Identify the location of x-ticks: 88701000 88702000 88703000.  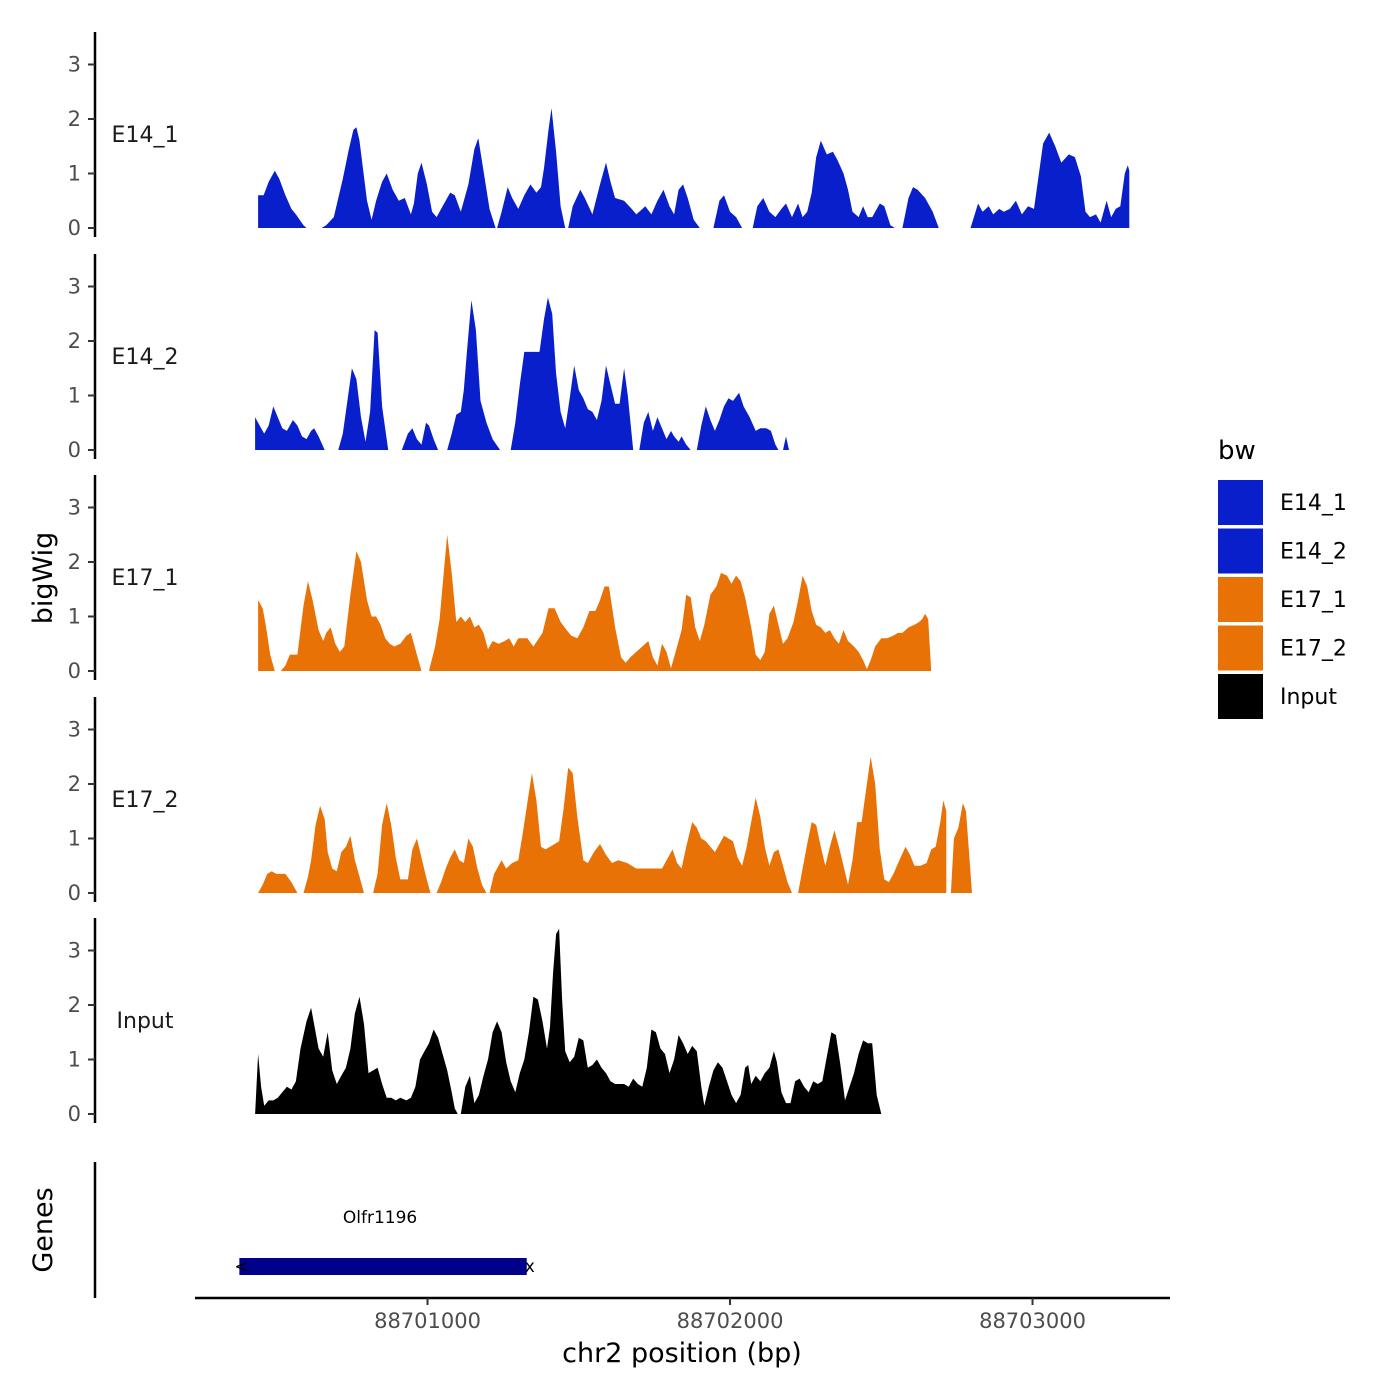
(730, 1315).